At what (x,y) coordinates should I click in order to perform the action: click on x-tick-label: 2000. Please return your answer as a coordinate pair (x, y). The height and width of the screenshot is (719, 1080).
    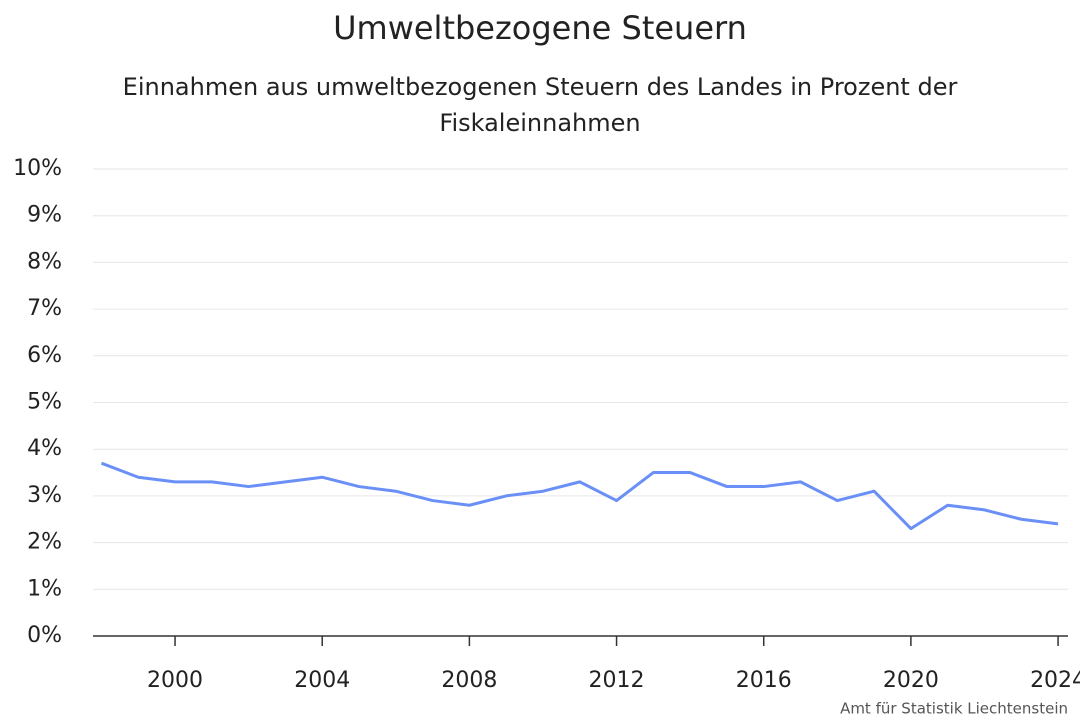
    Looking at the image, I should click on (175, 680).